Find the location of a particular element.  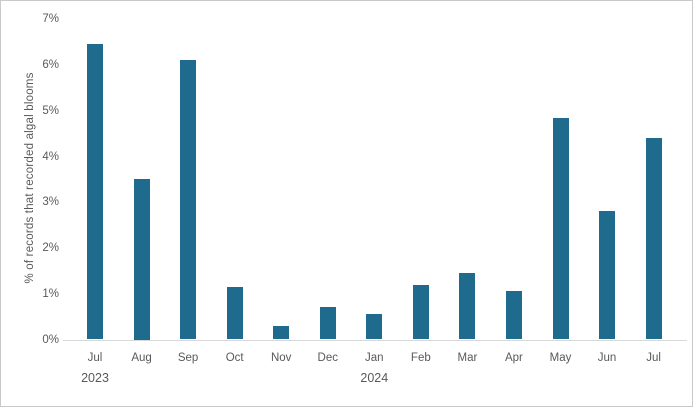

y-tick-label: 2% is located at coordinates (50, 248).